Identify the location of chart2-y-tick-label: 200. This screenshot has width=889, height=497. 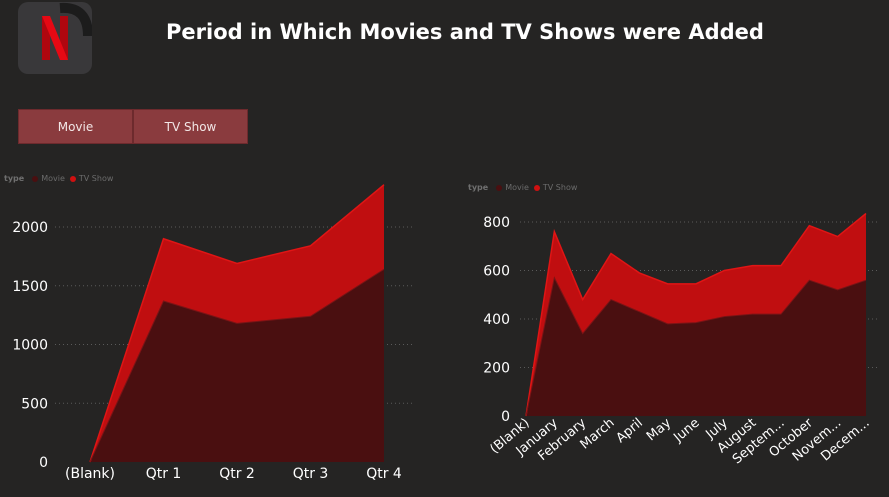
(496, 368).